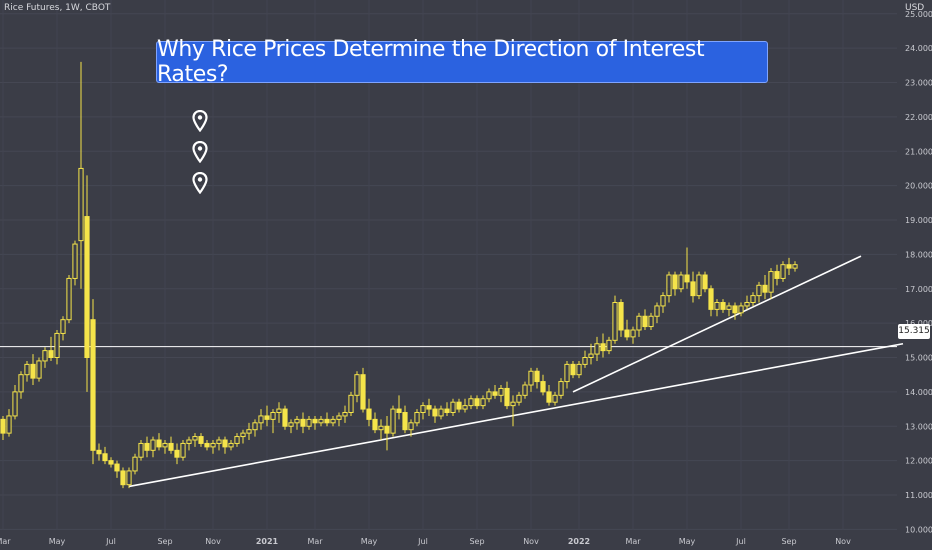 This screenshot has width=932, height=550. I want to click on x-tick-label: Jul, so click(740, 541).